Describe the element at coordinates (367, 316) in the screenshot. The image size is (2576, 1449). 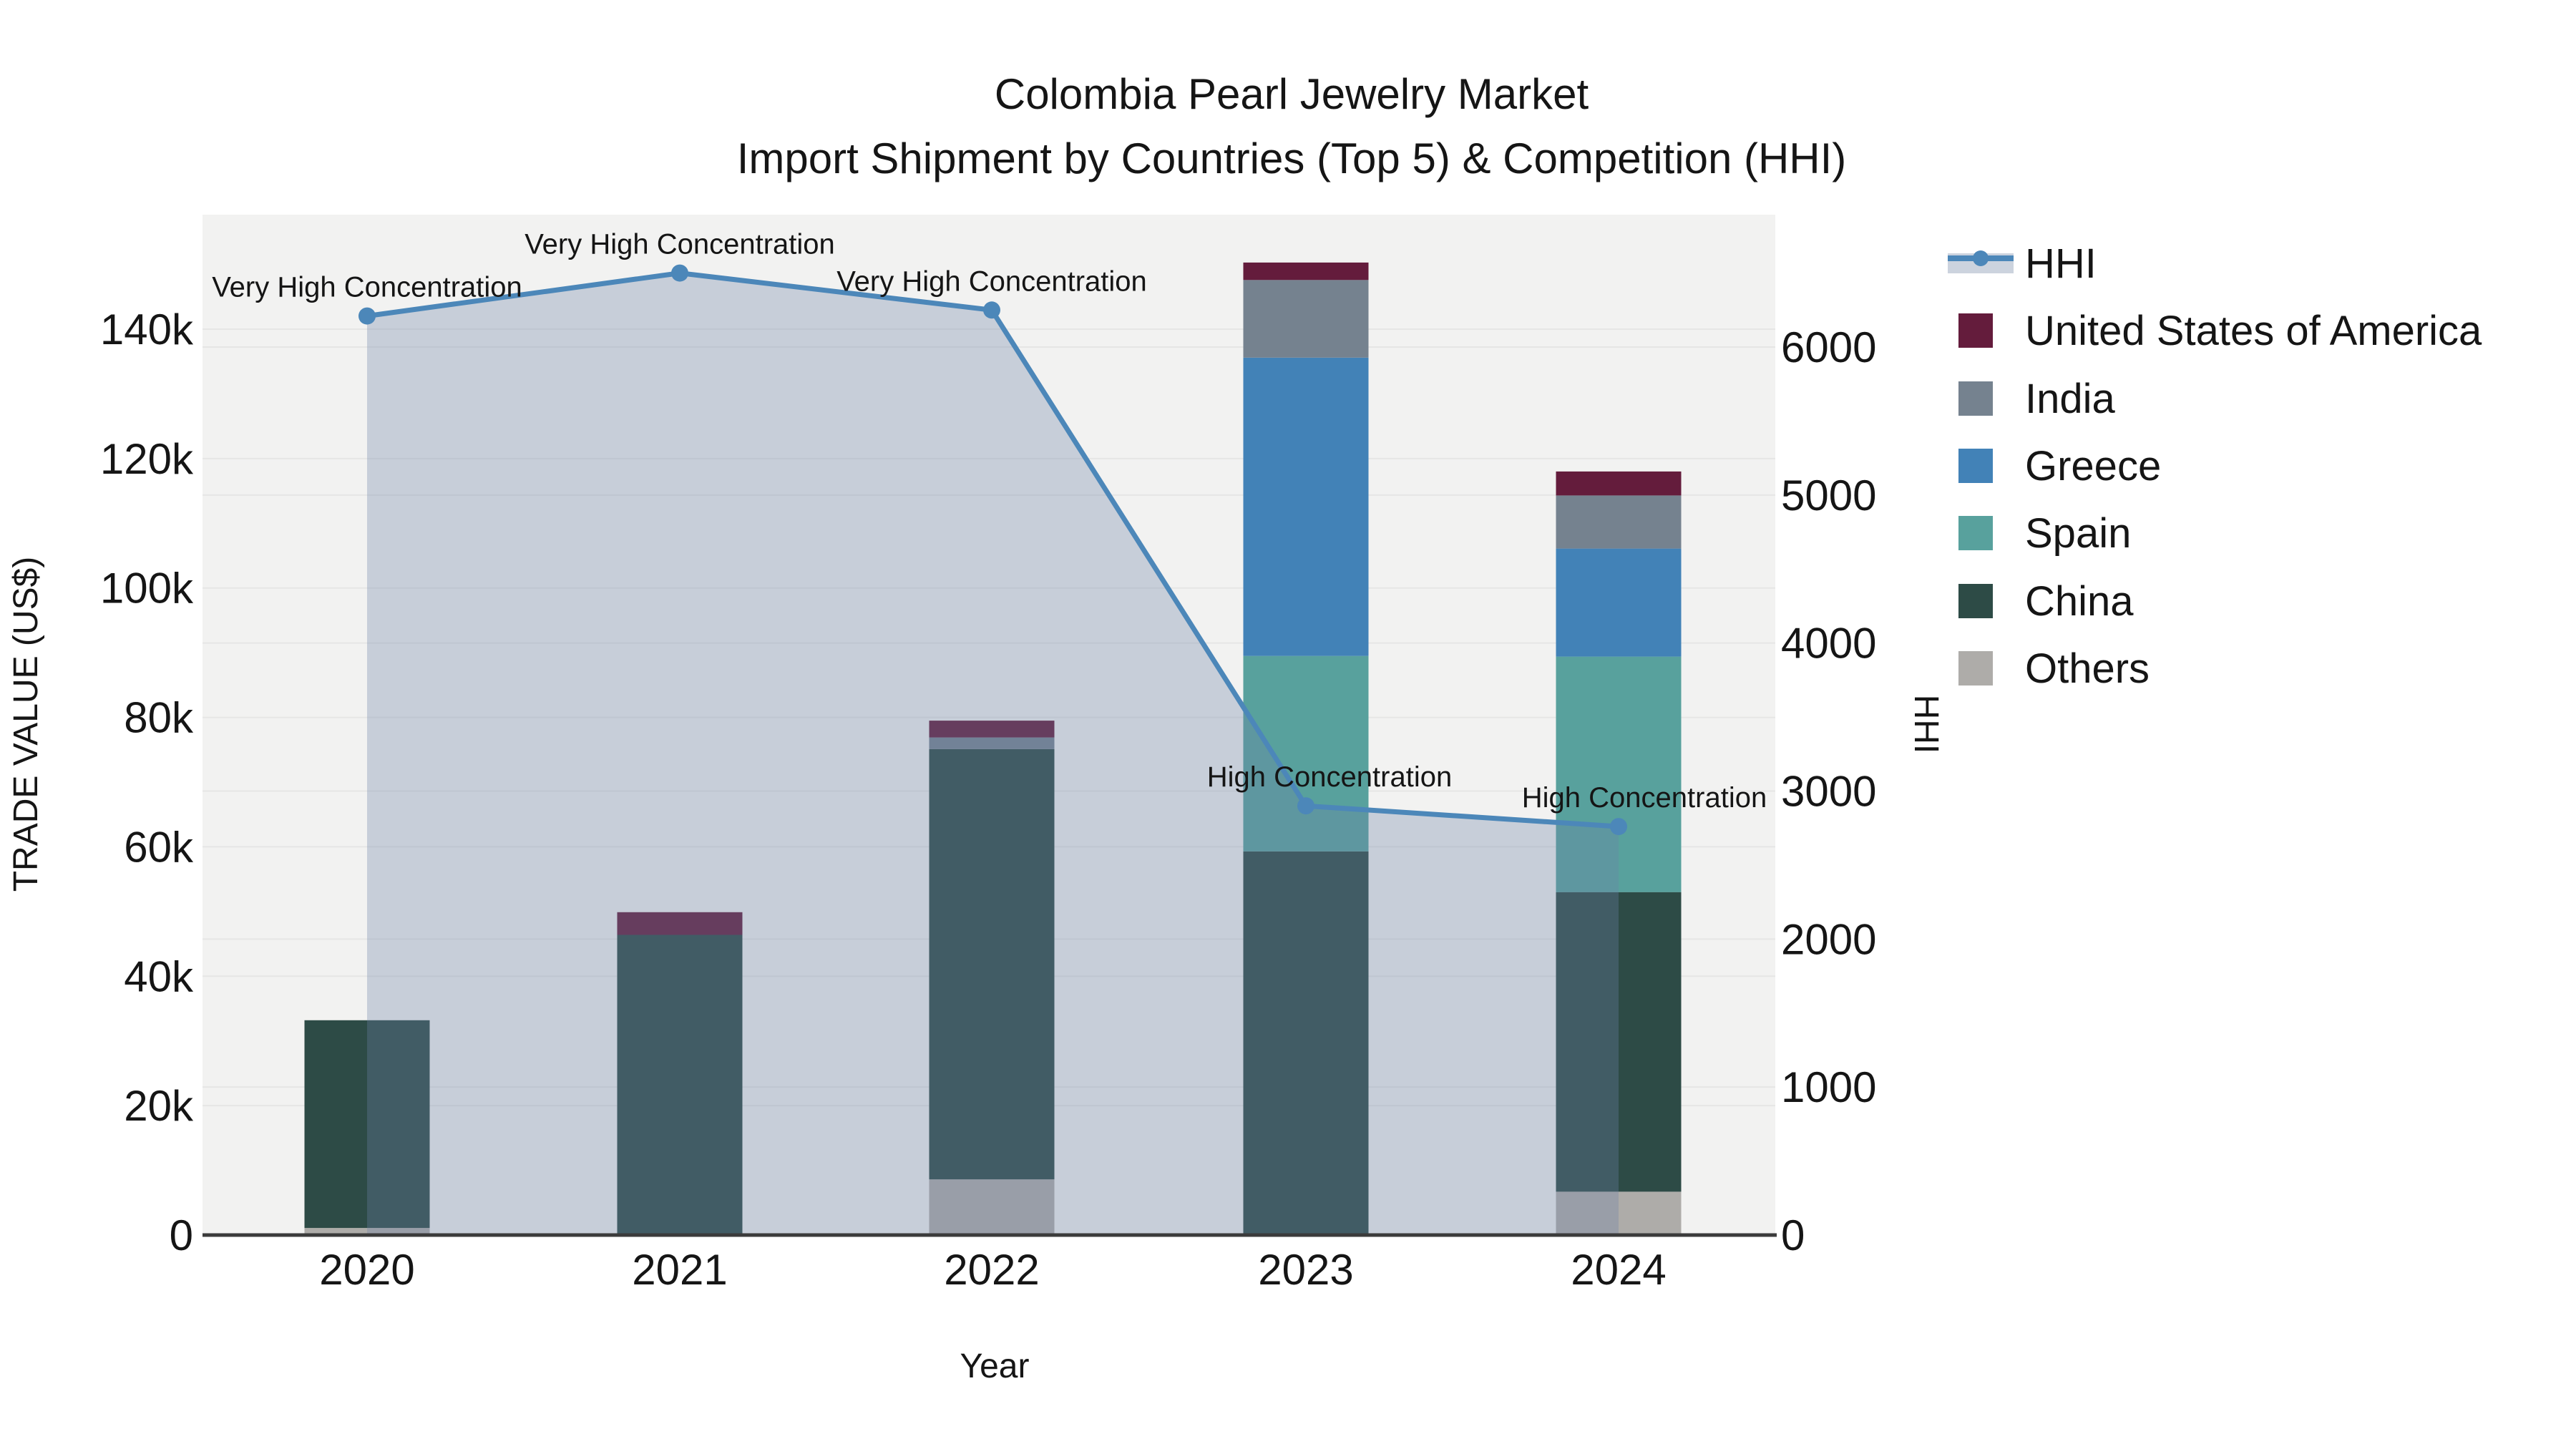
I see `hhi-marker-2020` at that location.